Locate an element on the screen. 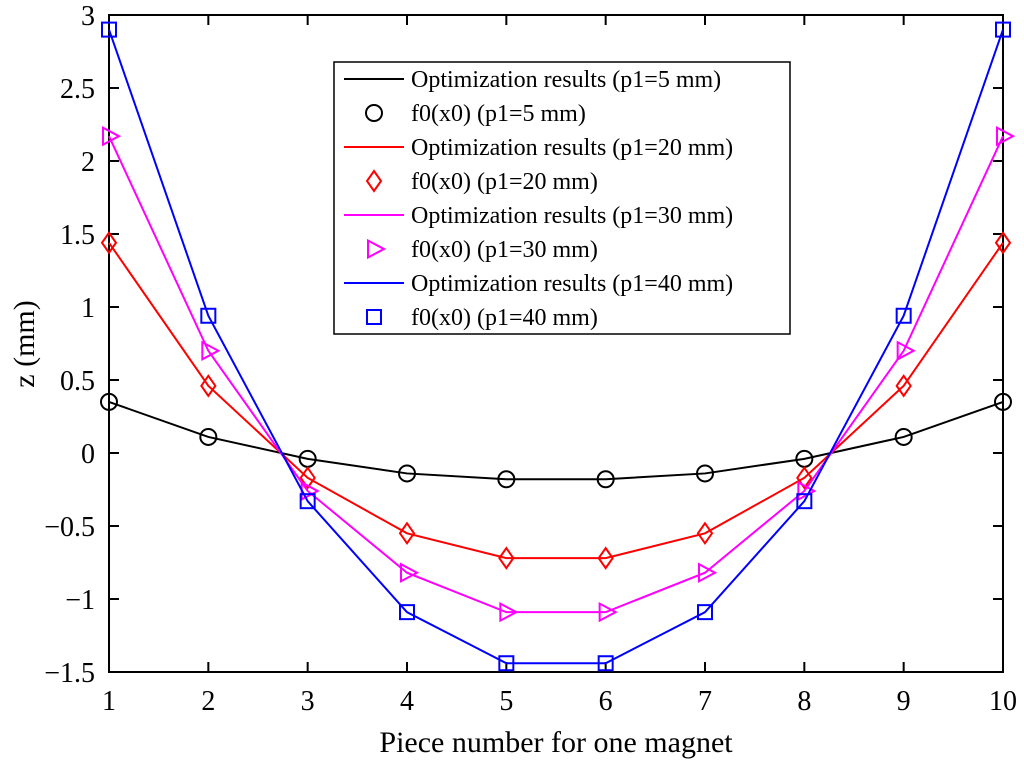 This screenshot has height=768, width=1024. x-tick-label: 8 is located at coordinates (804, 701).